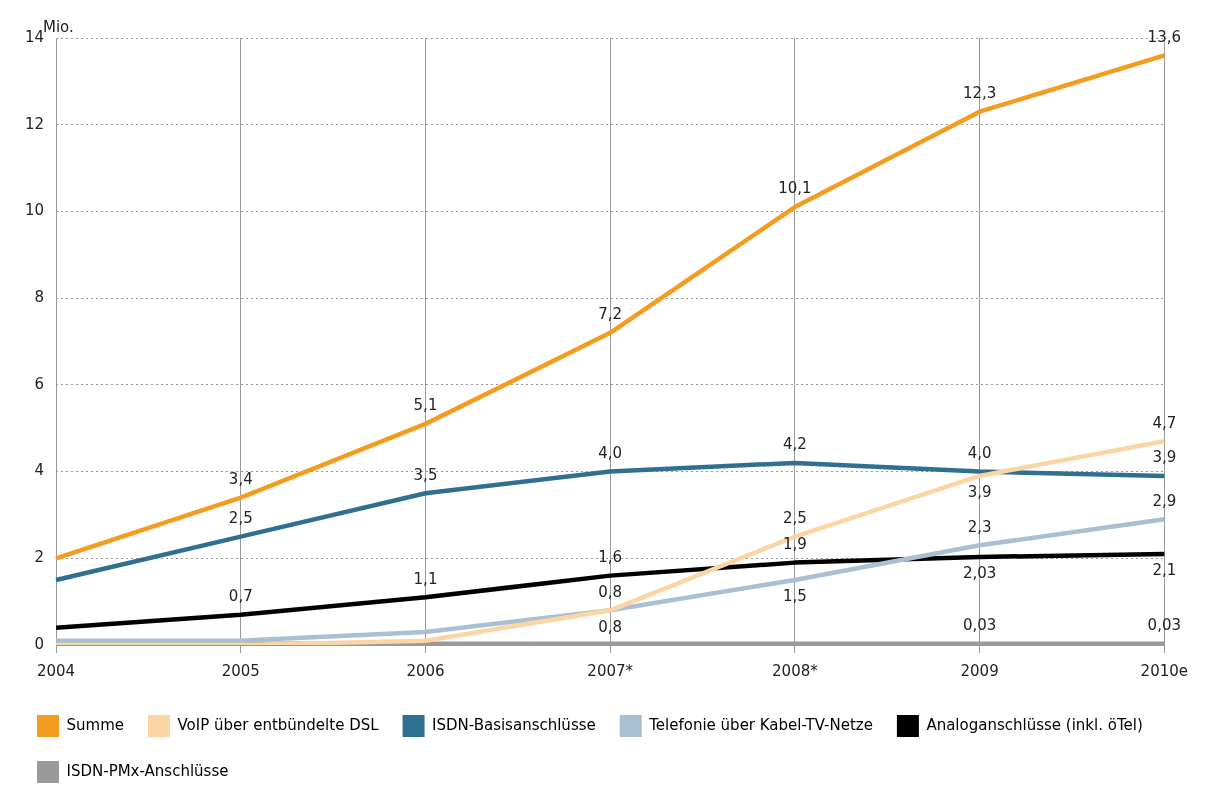 The image size is (1211, 803). Describe the element at coordinates (95, 724) in the screenshot. I see `legend-label: Summe` at that location.